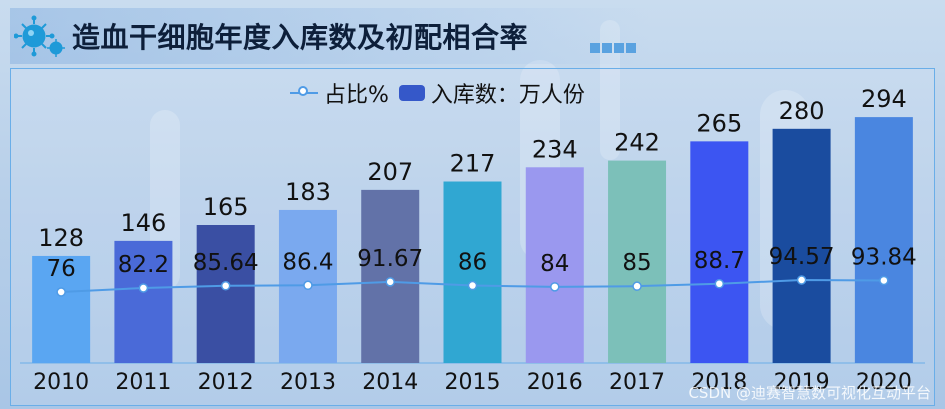  Describe the element at coordinates (300, 37) in the screenshot. I see `page-title: 造血干细胞年度入库数及初配相合率` at that location.